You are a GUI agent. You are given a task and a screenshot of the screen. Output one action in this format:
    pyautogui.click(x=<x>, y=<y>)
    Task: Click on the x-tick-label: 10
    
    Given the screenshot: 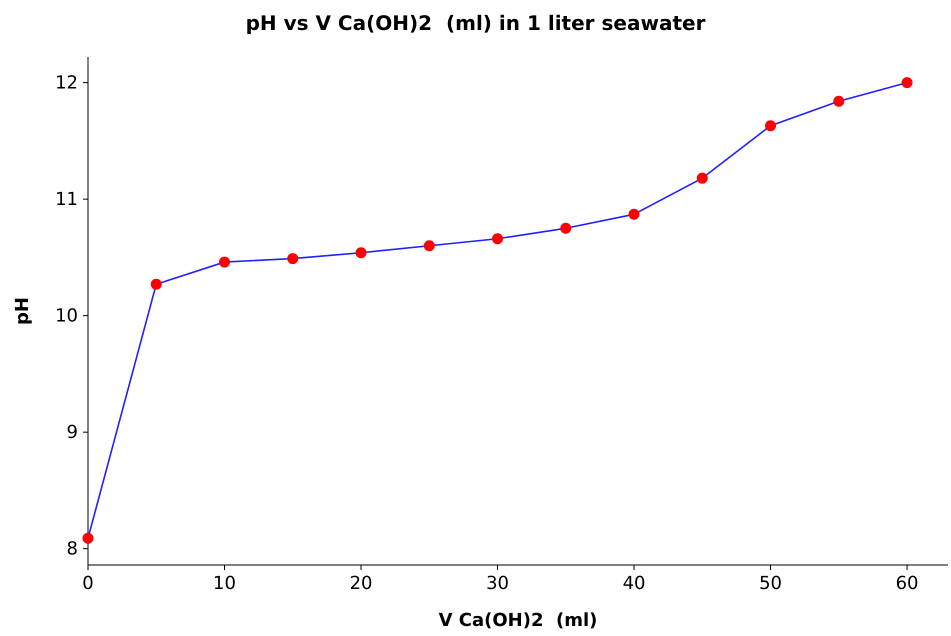 What is the action you would take?
    pyautogui.click(x=224, y=583)
    